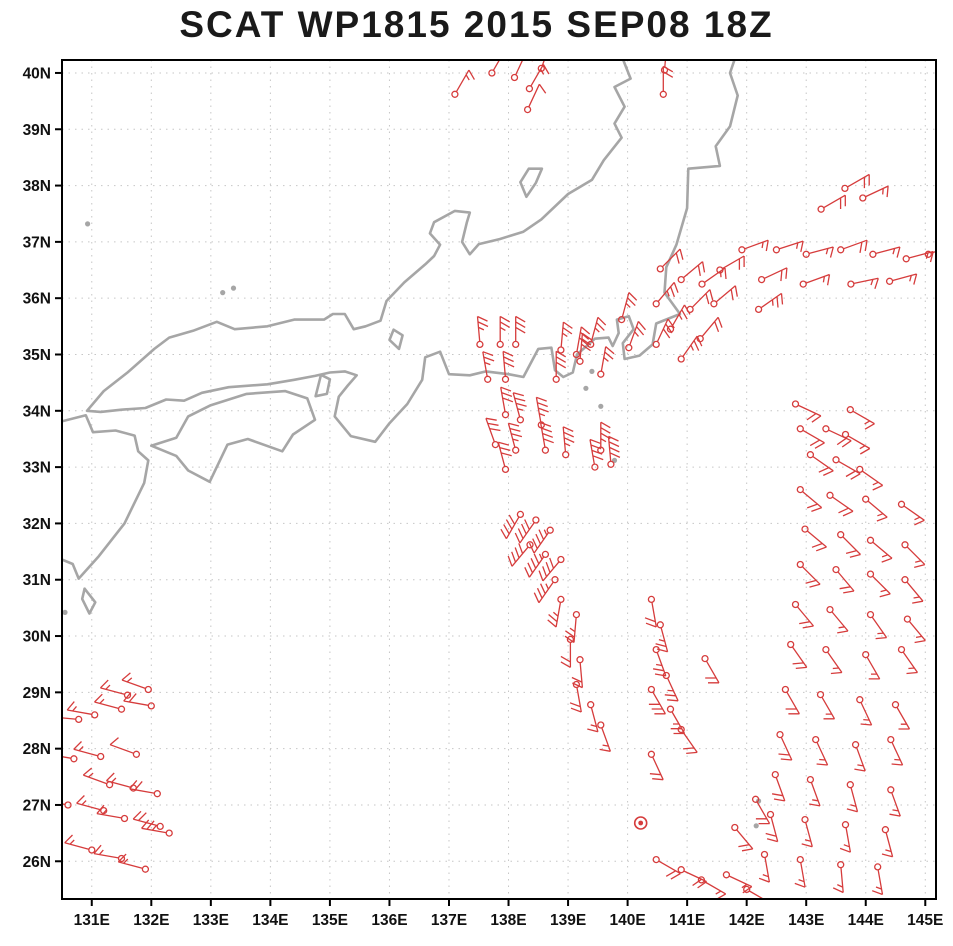 The image size is (953, 946). What do you see at coordinates (37, 355) in the screenshot?
I see `y-axis-tick-label: 35N` at bounding box center [37, 355].